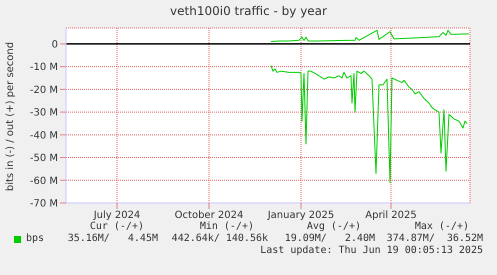 The image size is (497, 275). Describe the element at coordinates (44, 204) in the screenshot. I see `y-tick-label: -70 M` at that location.